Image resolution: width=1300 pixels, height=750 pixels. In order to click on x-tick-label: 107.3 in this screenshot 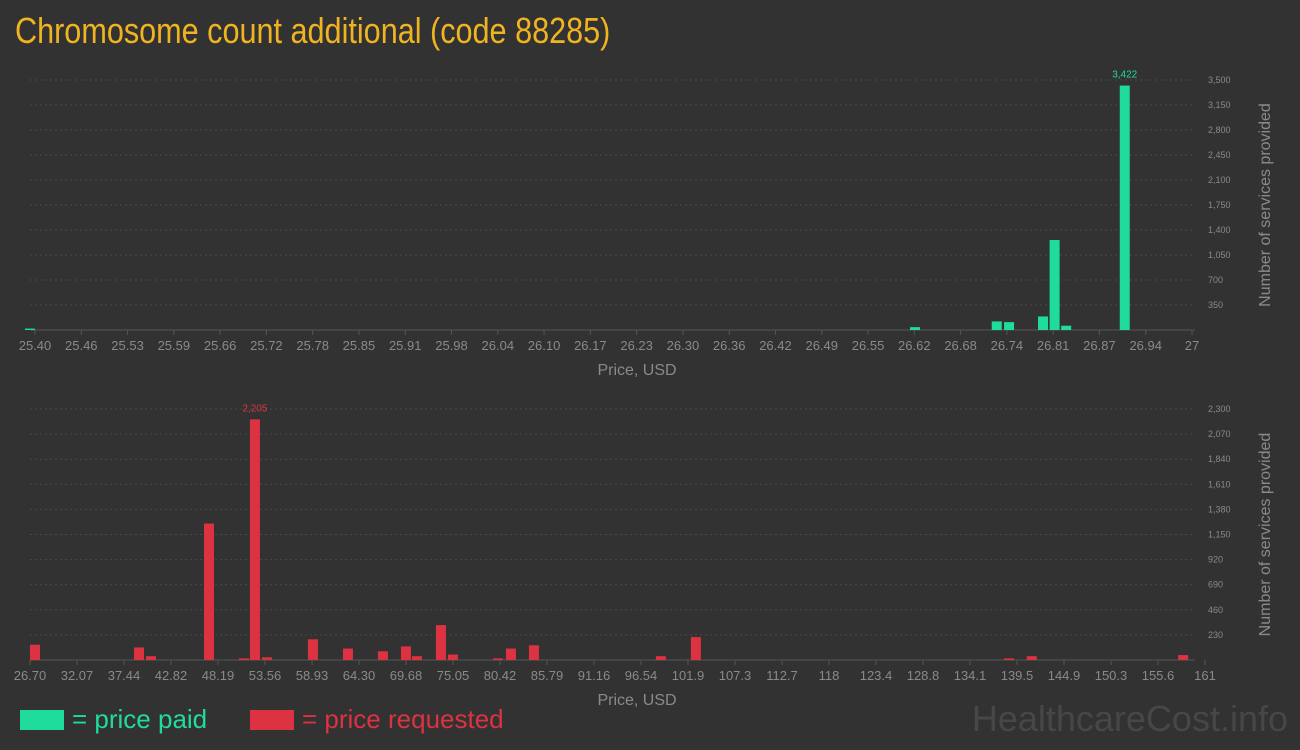, I will do `click(735, 675)`.